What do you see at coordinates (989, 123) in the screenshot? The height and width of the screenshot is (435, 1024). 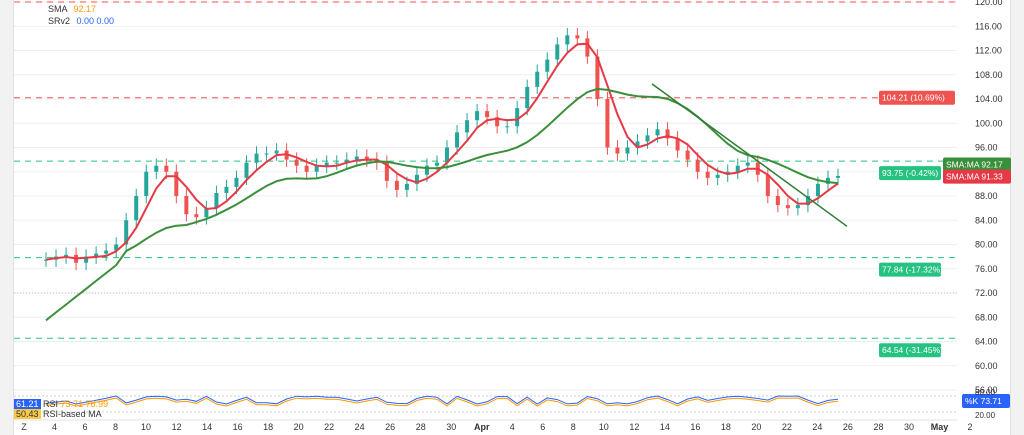 I see `price-tick-label: 100.00` at bounding box center [989, 123].